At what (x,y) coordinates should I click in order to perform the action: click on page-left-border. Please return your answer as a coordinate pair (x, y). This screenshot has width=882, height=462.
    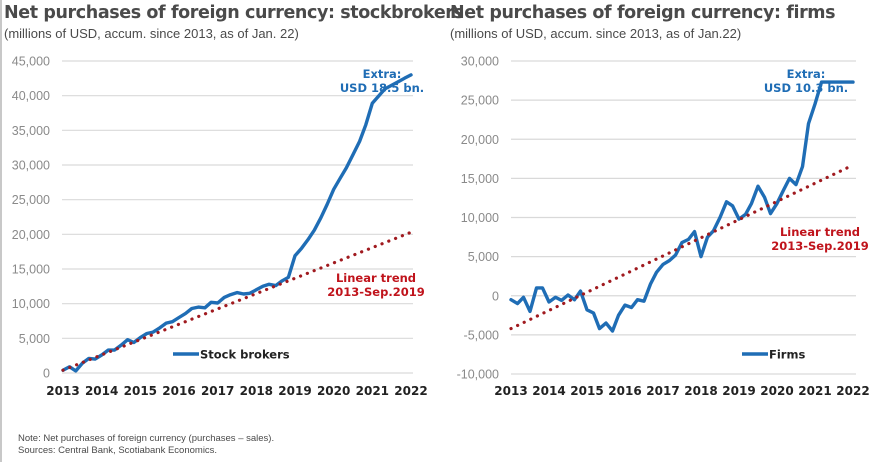
    Looking at the image, I should click on (1, 231).